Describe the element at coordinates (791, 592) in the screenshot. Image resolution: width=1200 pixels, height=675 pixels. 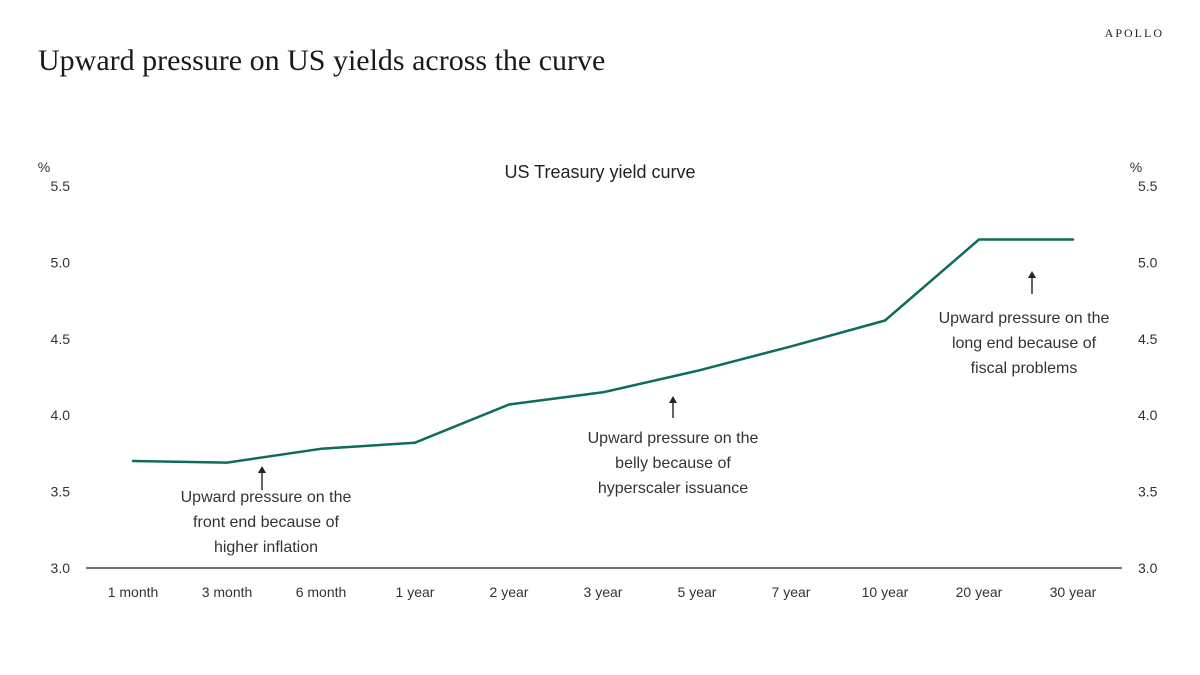
I see `x-tick-label: 7 year` at that location.